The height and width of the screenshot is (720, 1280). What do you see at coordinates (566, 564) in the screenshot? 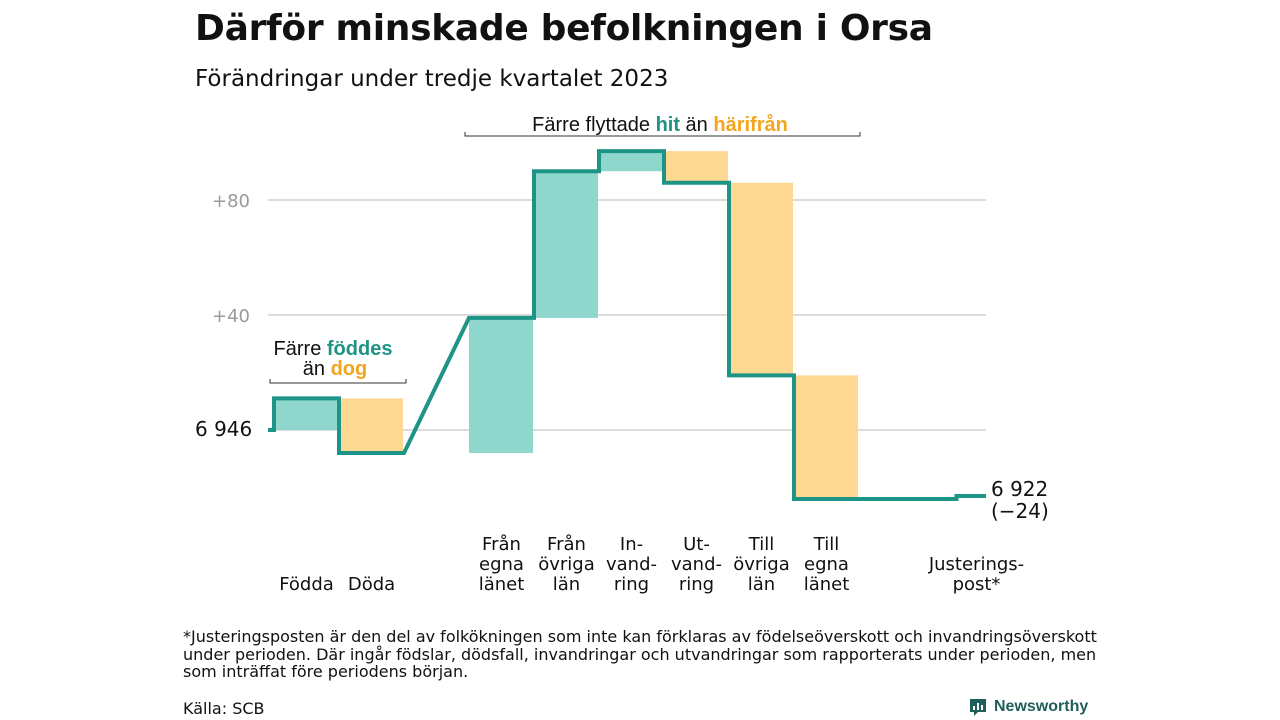
I see `category-label: Från övriga län` at bounding box center [566, 564].